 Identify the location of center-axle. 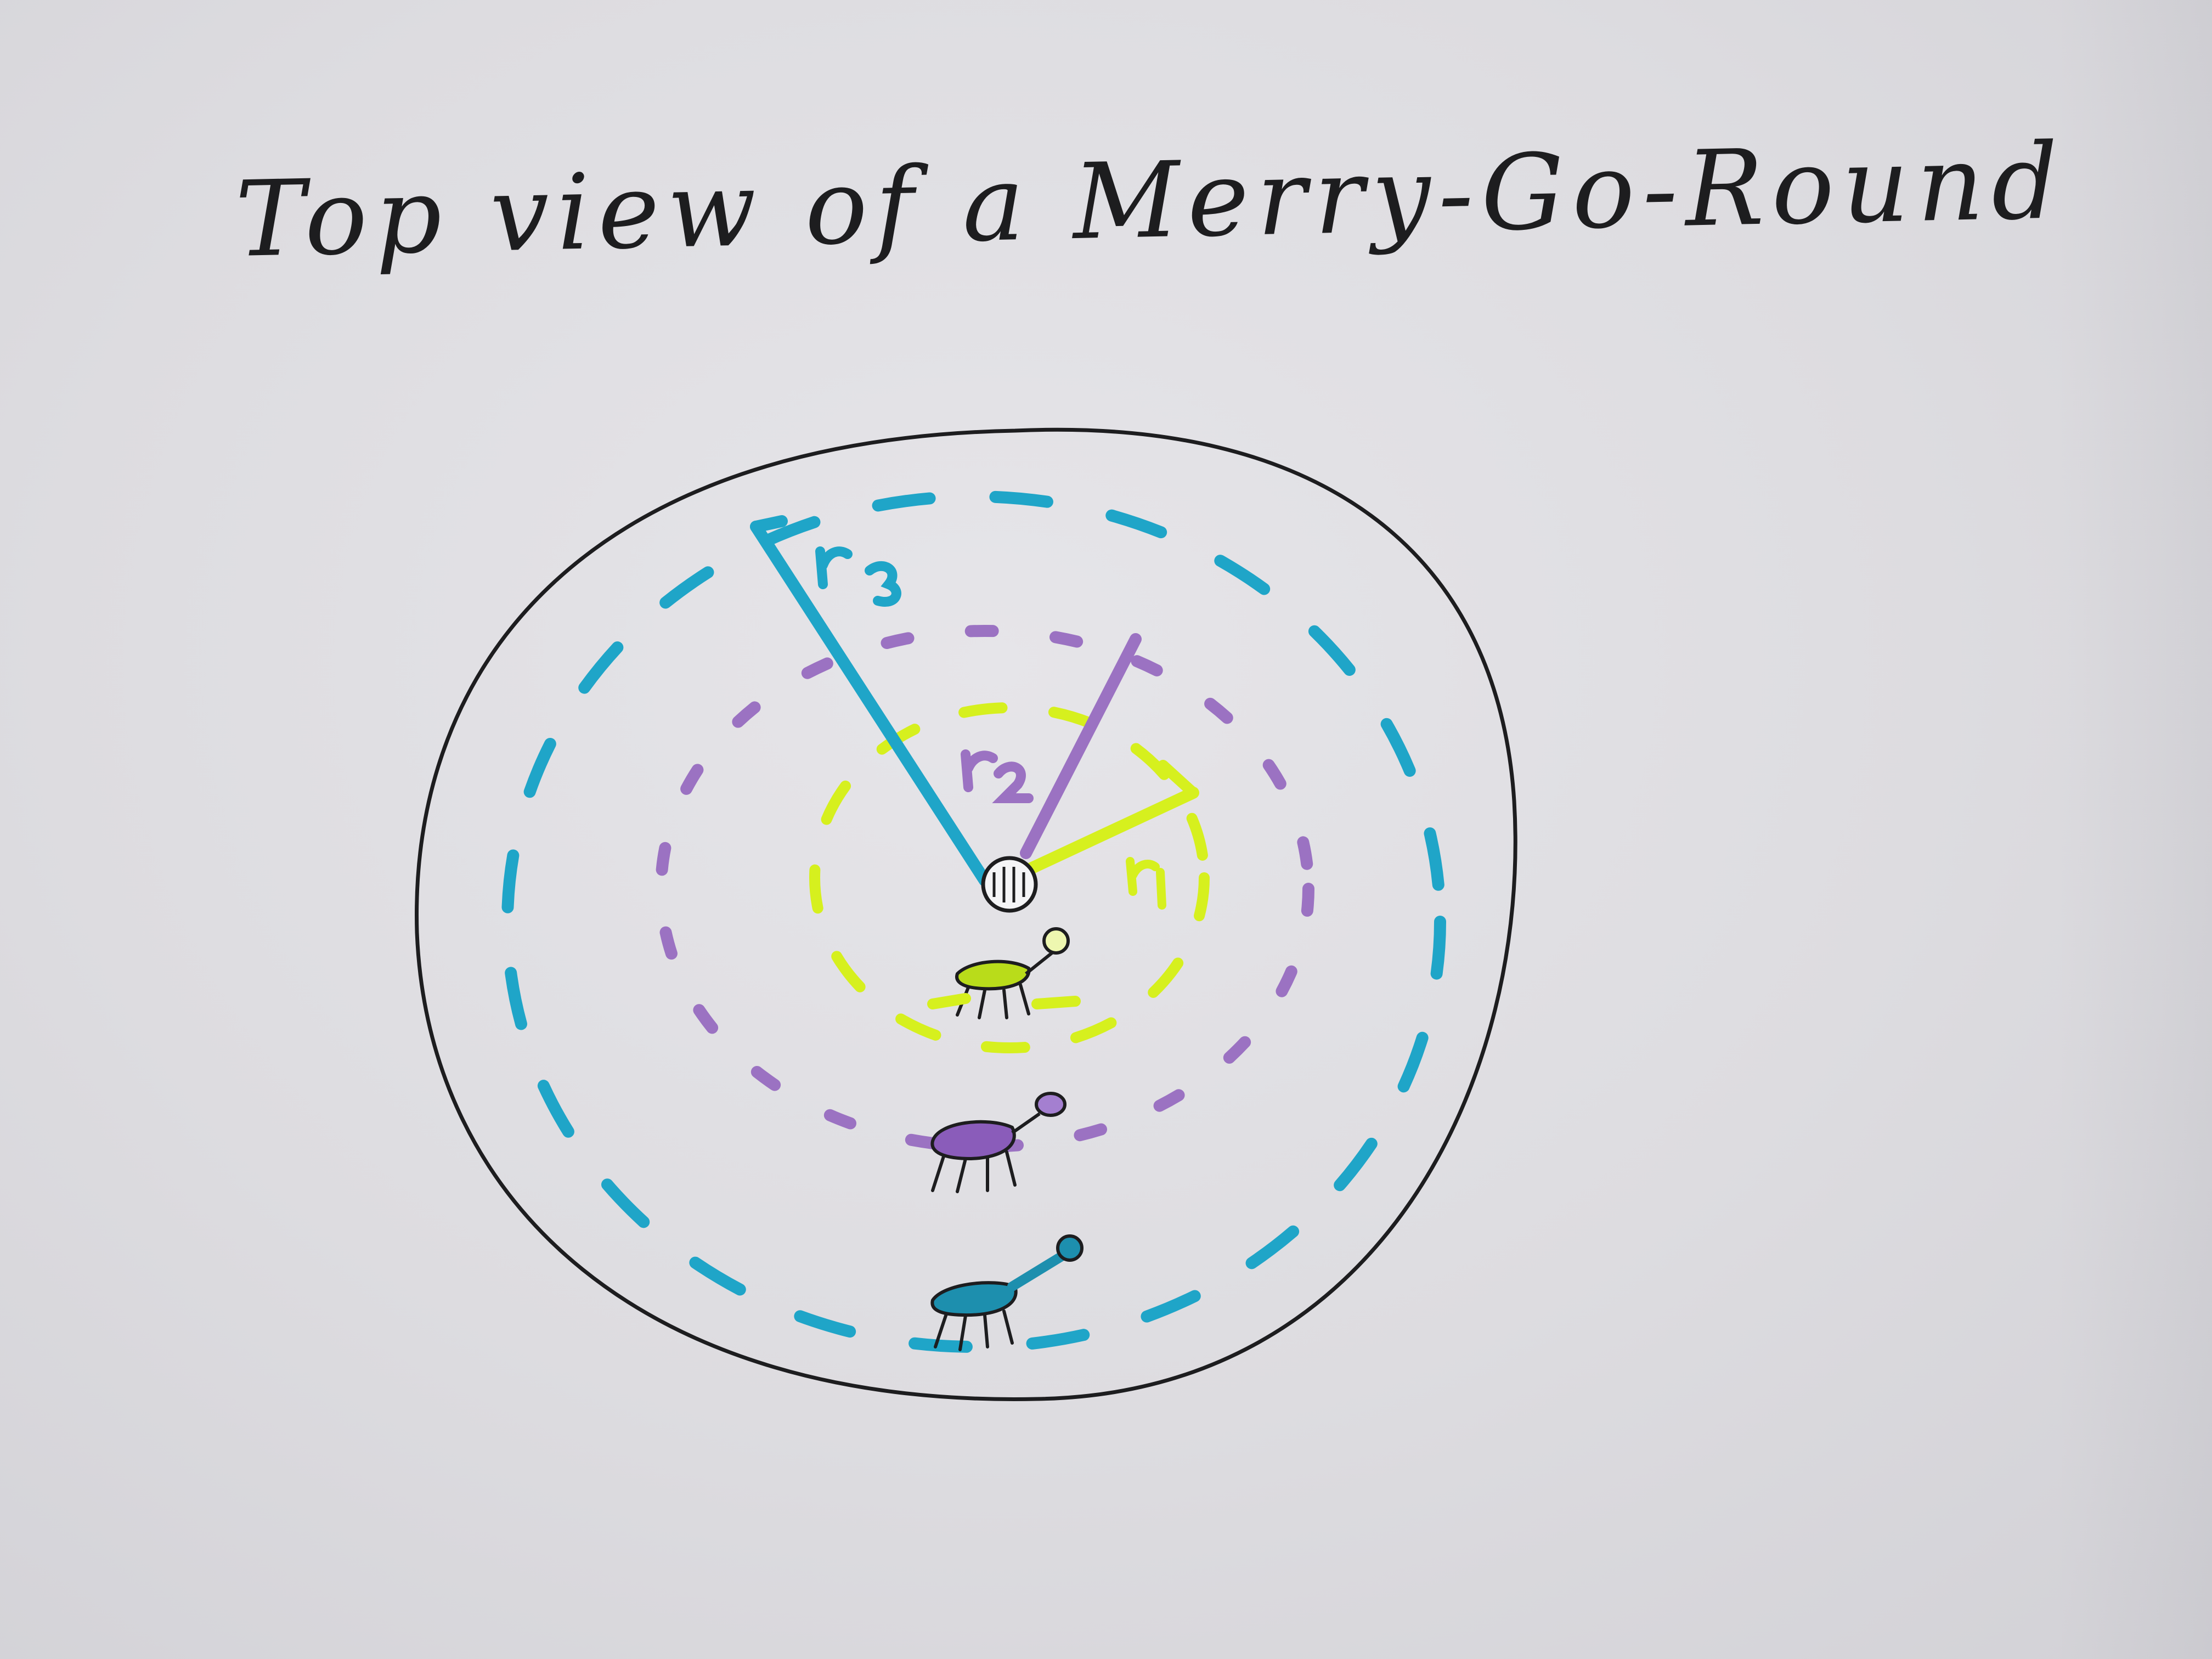
(1010, 885).